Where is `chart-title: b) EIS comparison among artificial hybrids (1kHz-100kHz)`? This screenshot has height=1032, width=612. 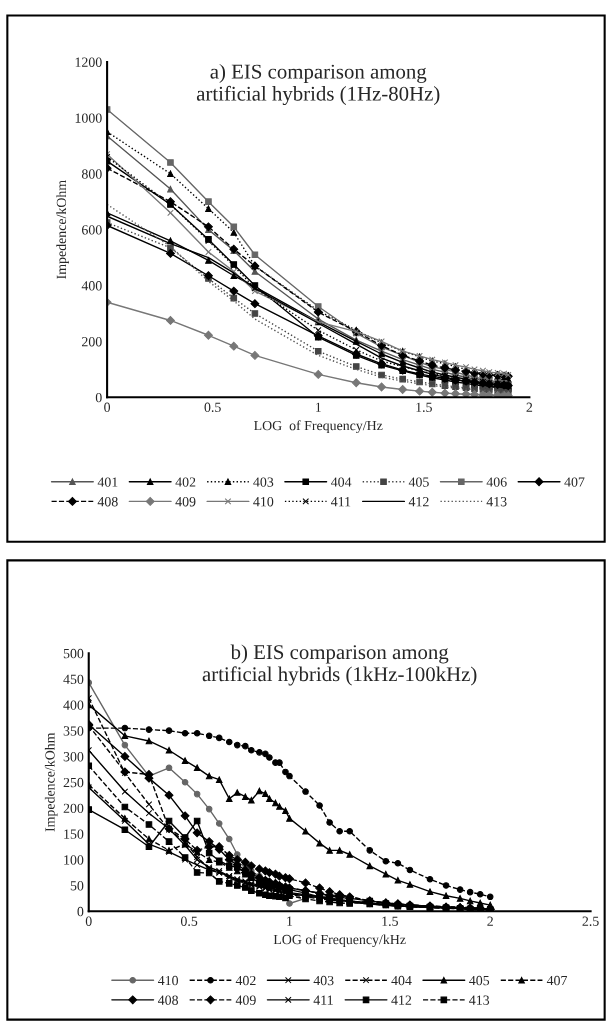
chart-title: b) EIS comparison among artificial hybrids (1kHz-100kHz) is located at coordinates (339, 665).